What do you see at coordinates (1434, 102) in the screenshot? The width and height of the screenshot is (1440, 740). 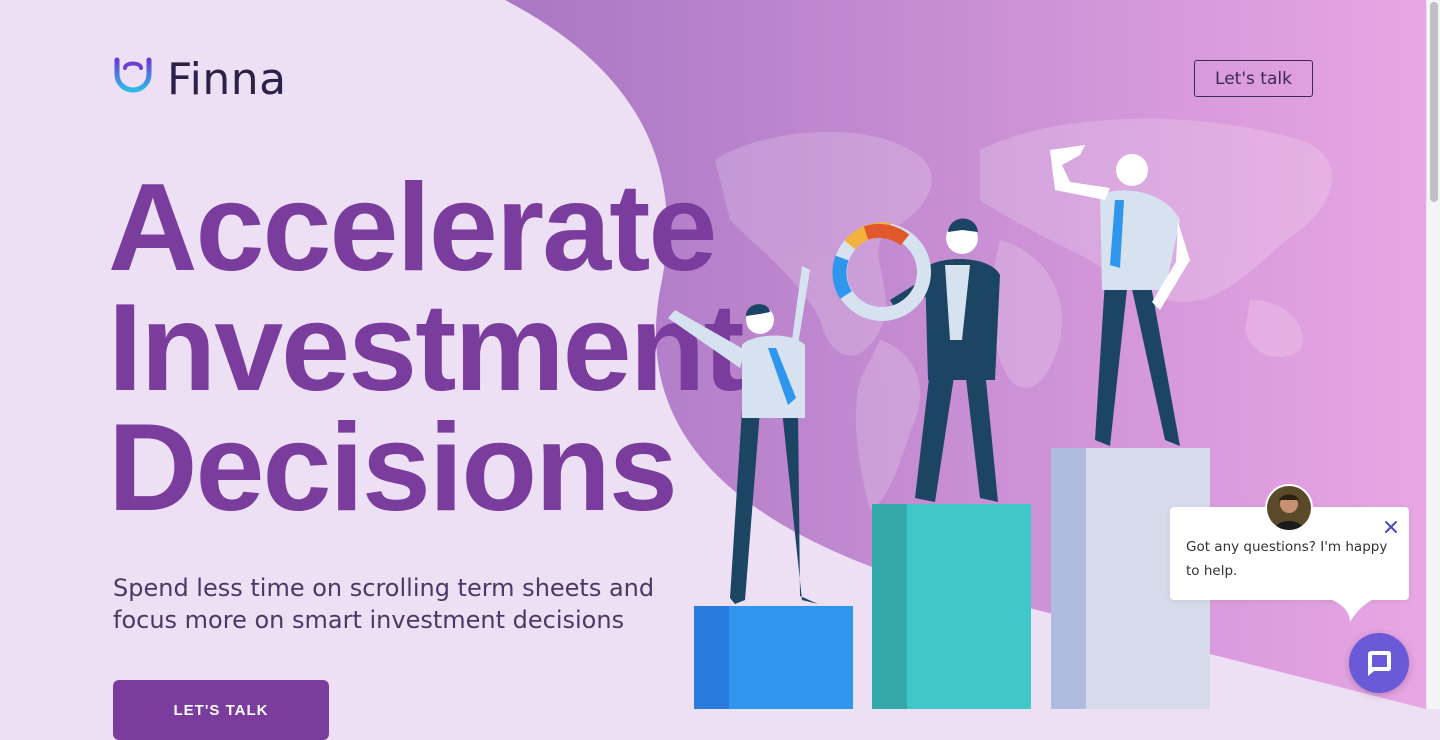 I see `scrollbar-thumb` at bounding box center [1434, 102].